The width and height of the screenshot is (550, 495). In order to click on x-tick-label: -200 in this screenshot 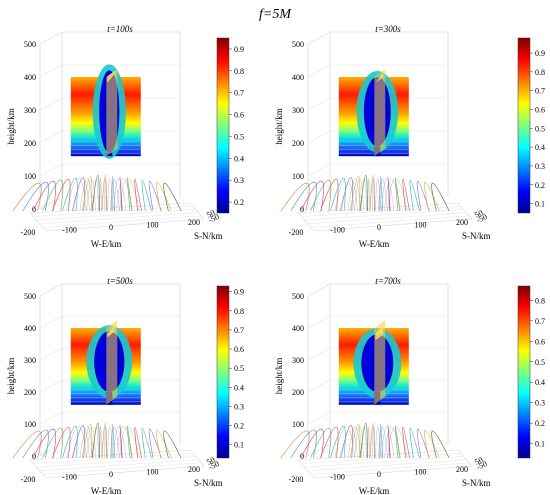, I will do `click(28, 479)`.